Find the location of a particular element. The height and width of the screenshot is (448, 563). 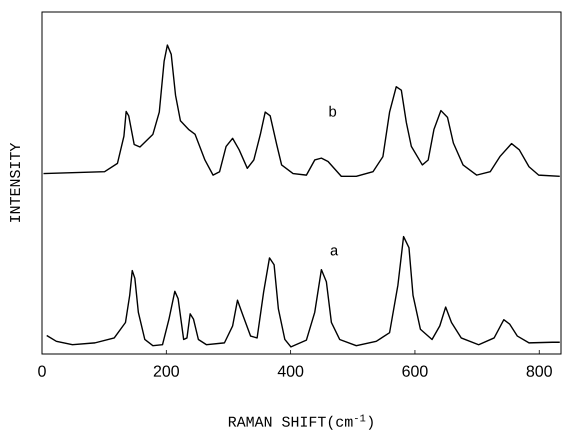

x-tick-label: 600 is located at coordinates (415, 371).